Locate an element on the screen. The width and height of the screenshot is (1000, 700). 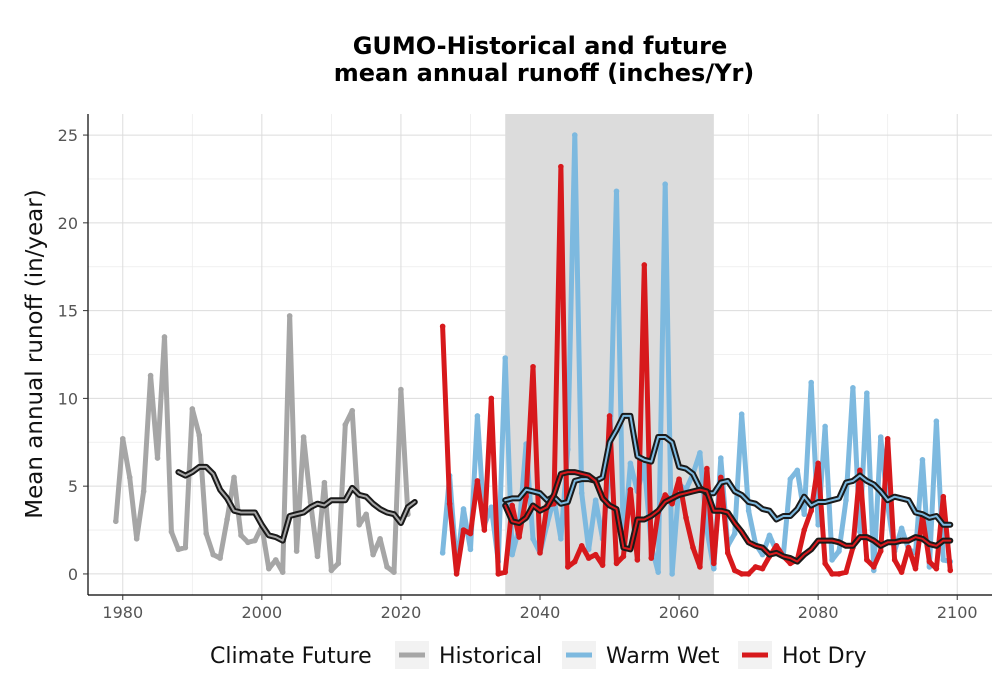
y-tick-label: 5 is located at coordinates (73, 486).